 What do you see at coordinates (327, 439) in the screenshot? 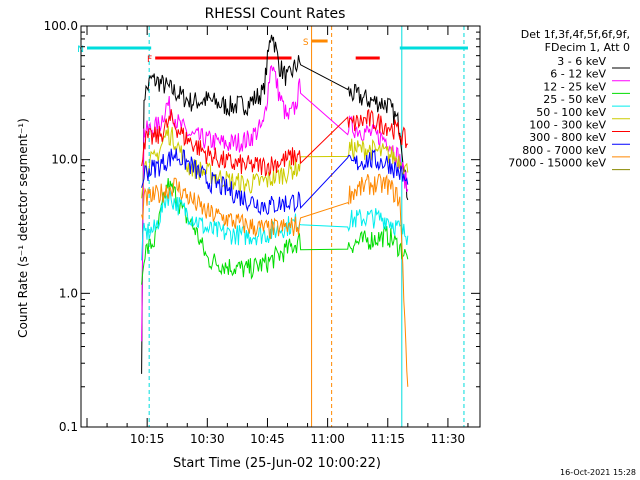
I see `x-tick-label-3: 11:00` at bounding box center [327, 439].